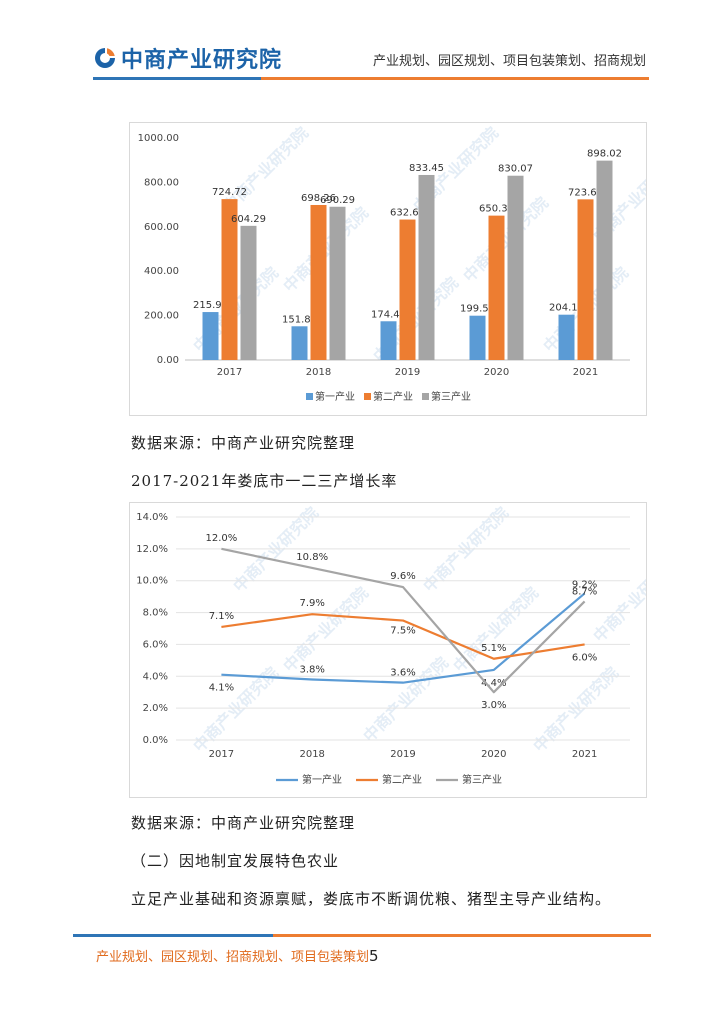 The height and width of the screenshot is (1024, 724). I want to click on y-tick-label: 0.00, so click(168, 360).